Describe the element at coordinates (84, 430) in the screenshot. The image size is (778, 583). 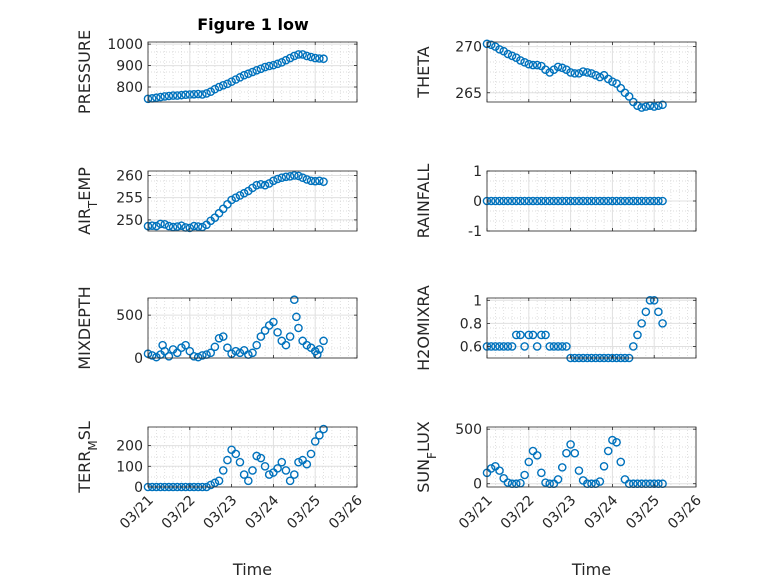
I see `y-axis-label-part: SL` at that location.